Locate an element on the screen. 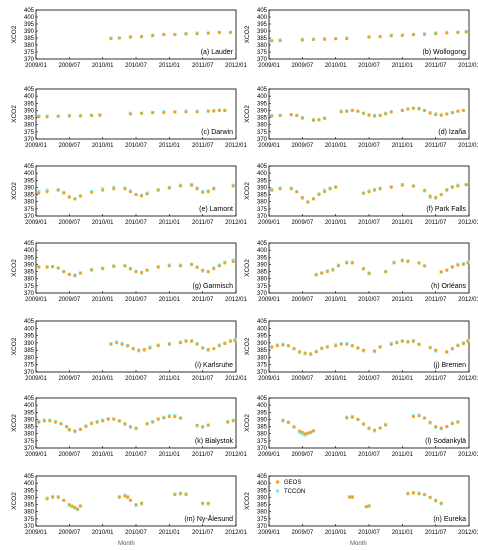 The image size is (478, 550). x-tick-label: 2009/07 is located at coordinates (69, 379).